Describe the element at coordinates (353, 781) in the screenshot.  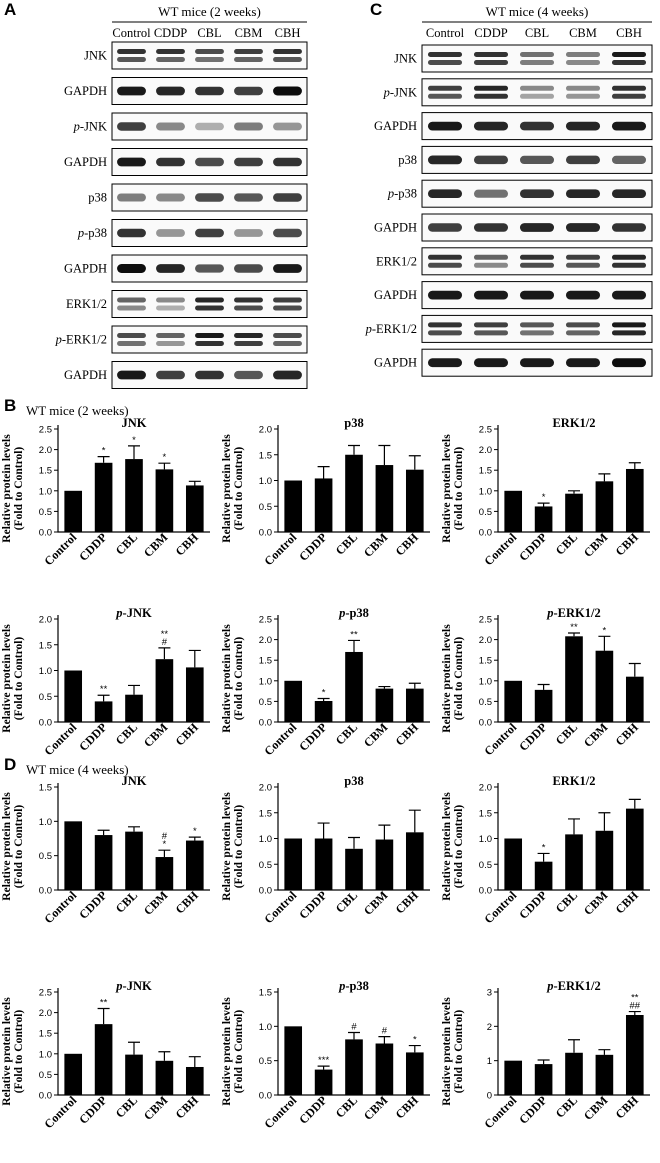
I see `chart-title: p38` at that location.